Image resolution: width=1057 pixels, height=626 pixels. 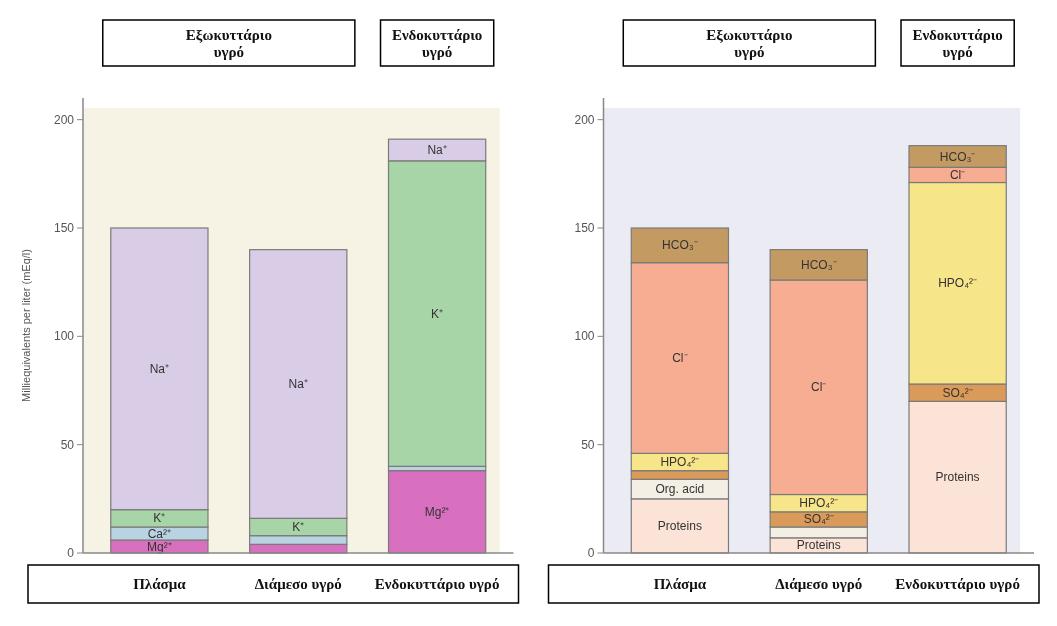 I want to click on series-label: Na⁺, so click(x=437, y=150).